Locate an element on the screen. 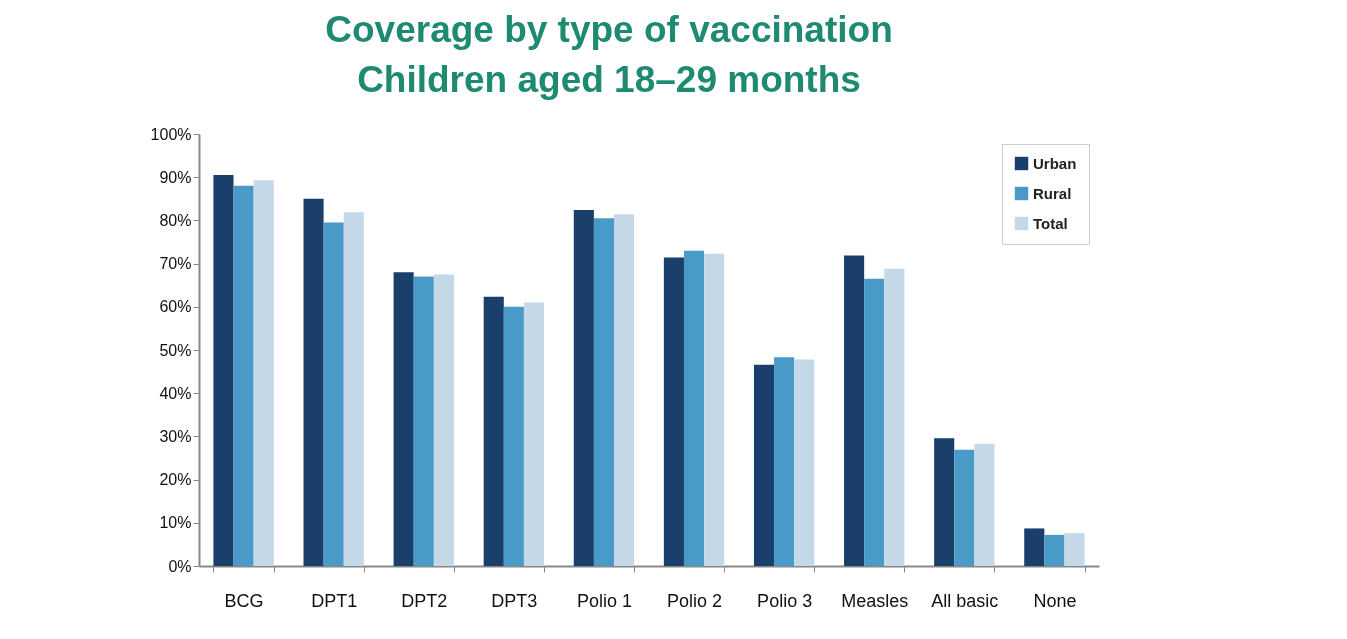 Image resolution: width=1347 pixels, height=639 pixels. y-tick-label: 60% is located at coordinates (175, 307).